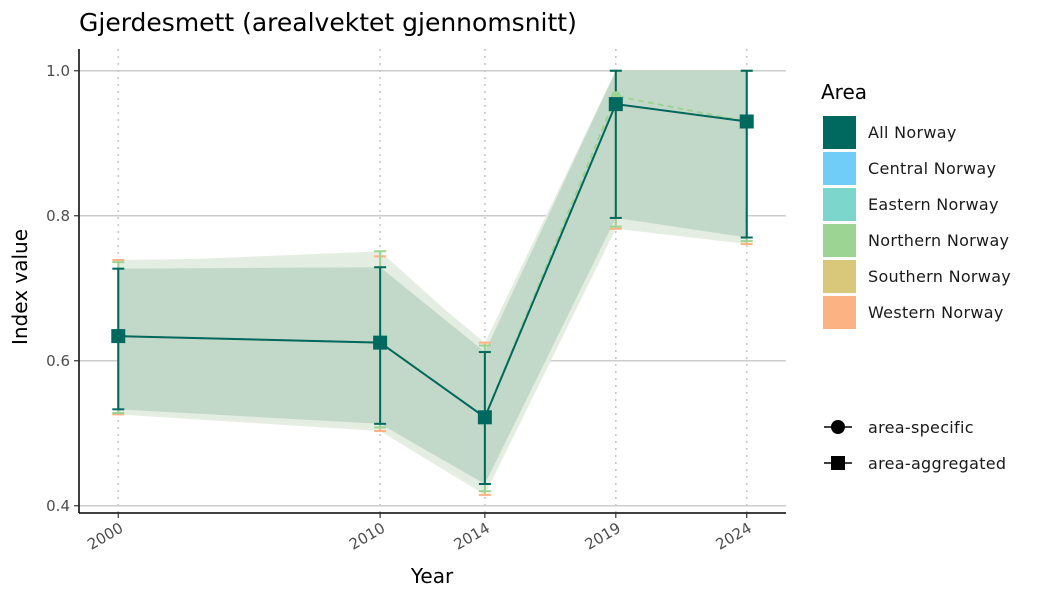 This screenshot has width=1050, height=600. What do you see at coordinates (844, 92) in the screenshot?
I see `legend-title: Area` at bounding box center [844, 92].